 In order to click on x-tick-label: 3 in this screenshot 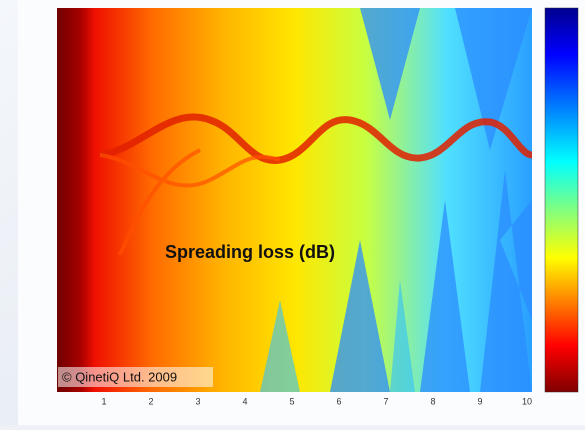, I will do `click(197, 401)`.